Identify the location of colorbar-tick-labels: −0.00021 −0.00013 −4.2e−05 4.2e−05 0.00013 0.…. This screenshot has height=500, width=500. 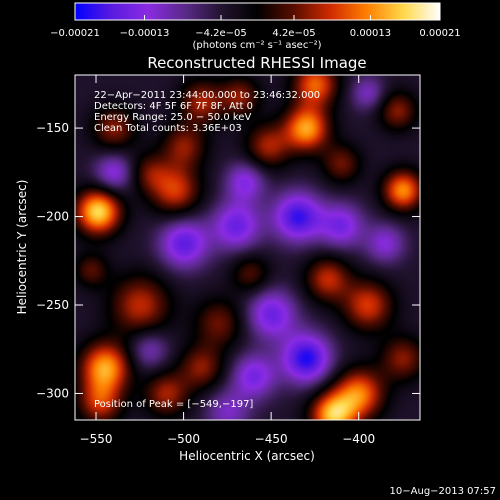
(255, 33).